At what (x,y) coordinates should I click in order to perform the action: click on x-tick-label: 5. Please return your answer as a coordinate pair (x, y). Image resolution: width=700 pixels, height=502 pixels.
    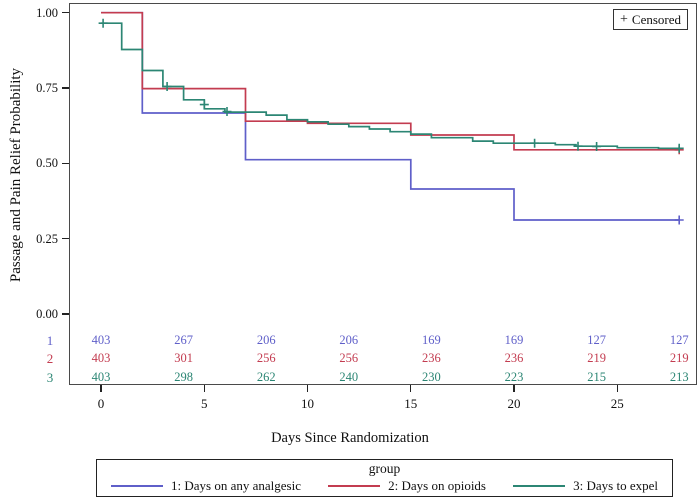
    Looking at the image, I should click on (204, 403).